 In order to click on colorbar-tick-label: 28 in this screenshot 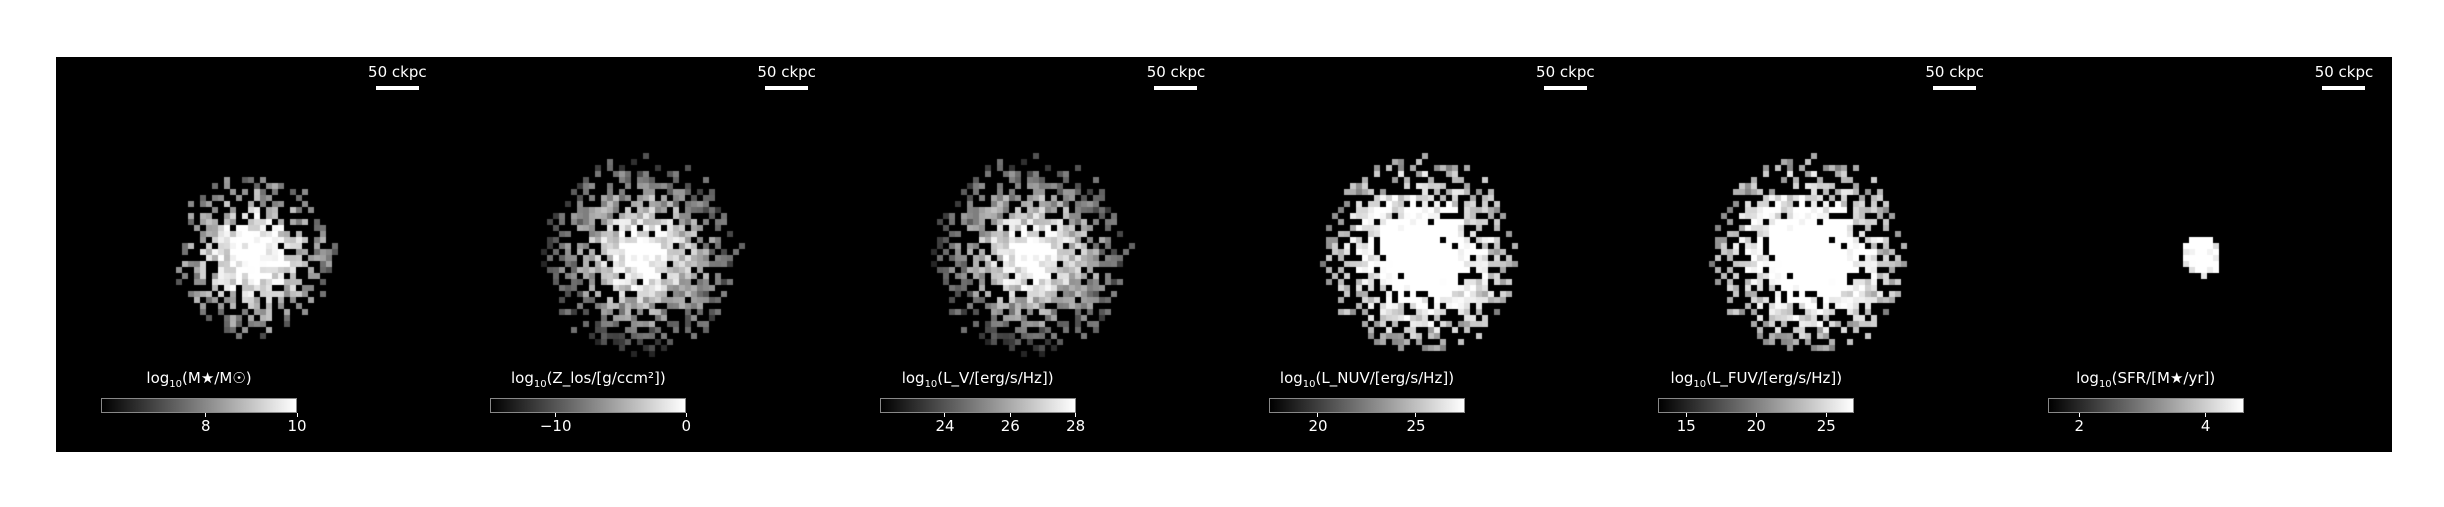, I will do `click(1076, 426)`.